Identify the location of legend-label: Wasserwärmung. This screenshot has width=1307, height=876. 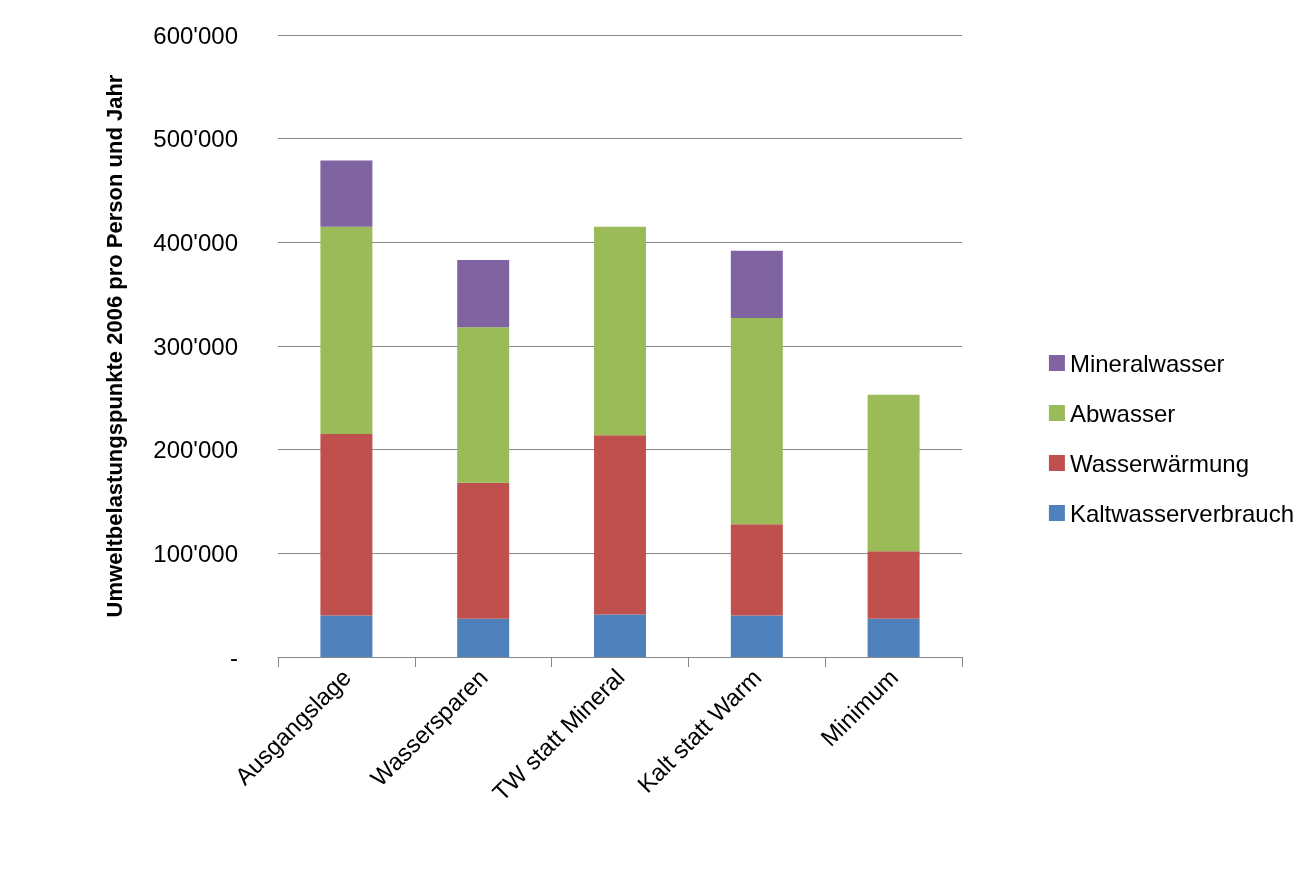
(1159, 463).